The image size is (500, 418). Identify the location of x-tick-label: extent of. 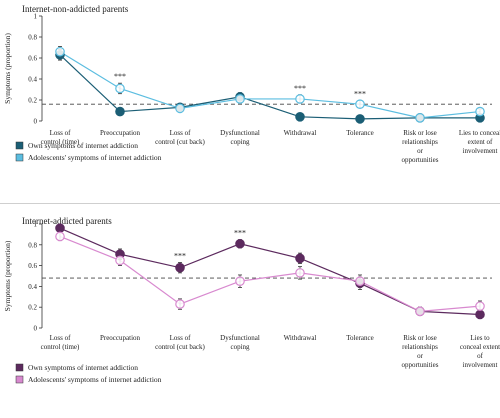
(480, 142).